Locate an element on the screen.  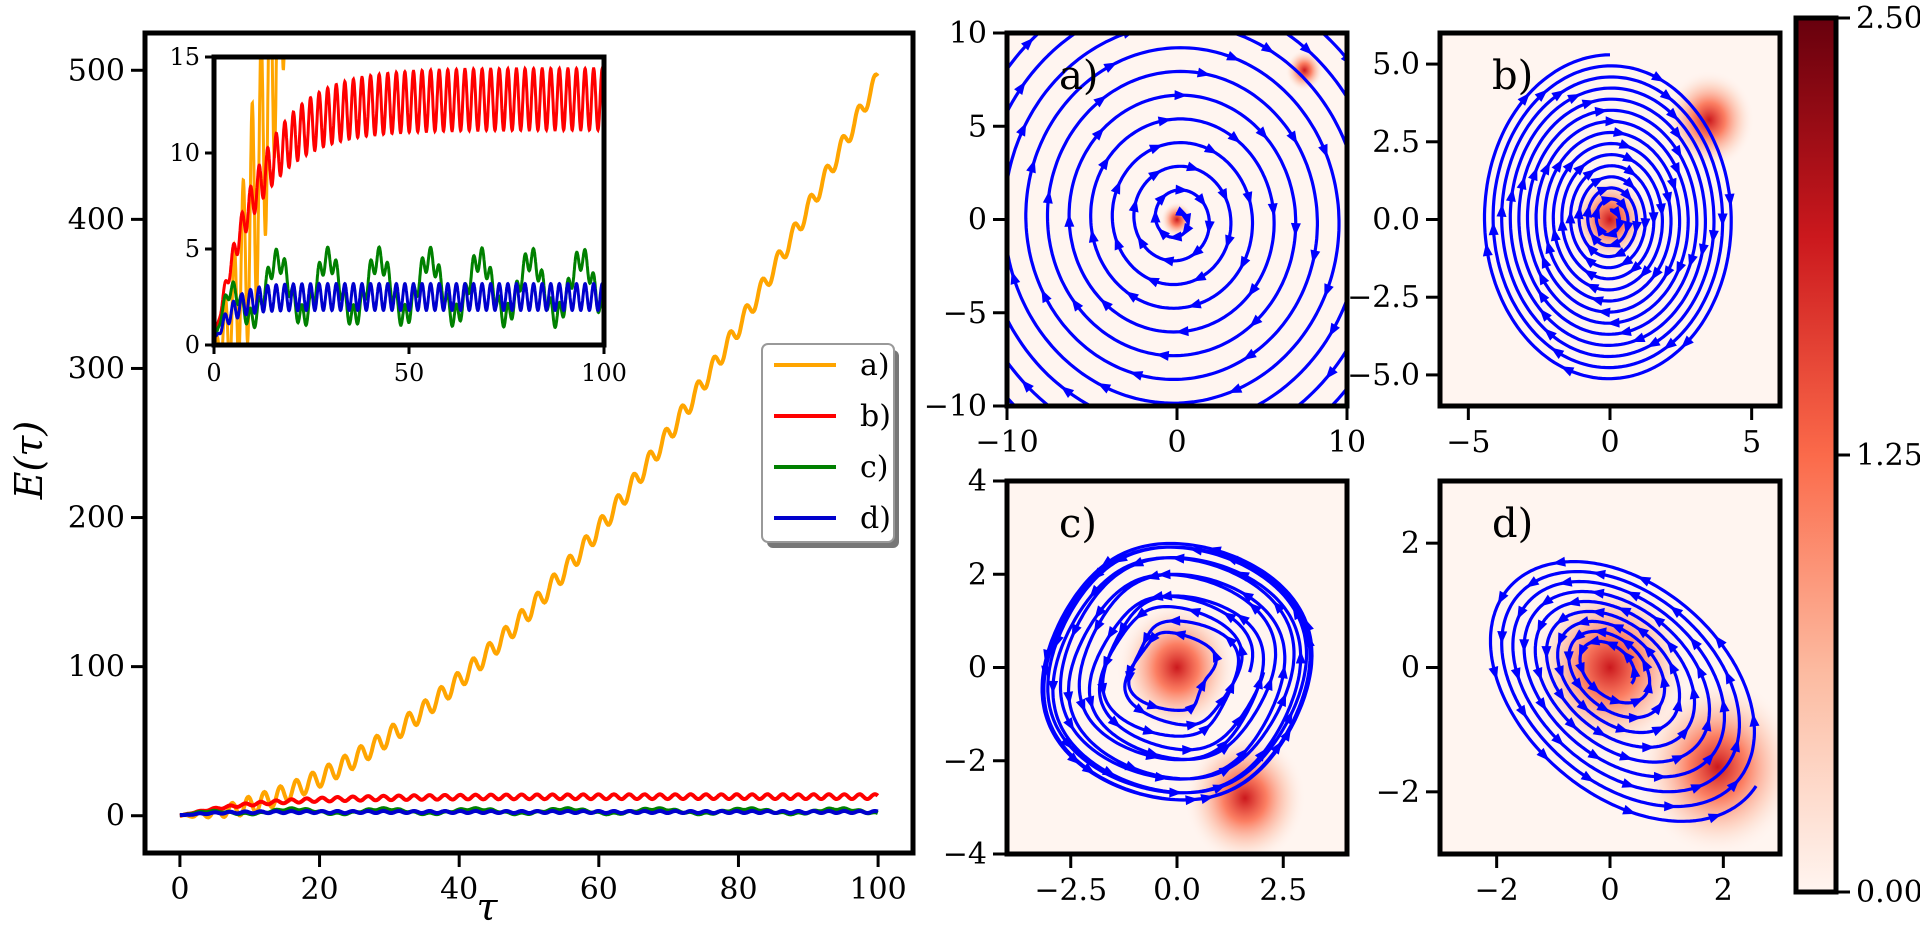
d-panel-label: d) is located at coordinates (1512, 524).